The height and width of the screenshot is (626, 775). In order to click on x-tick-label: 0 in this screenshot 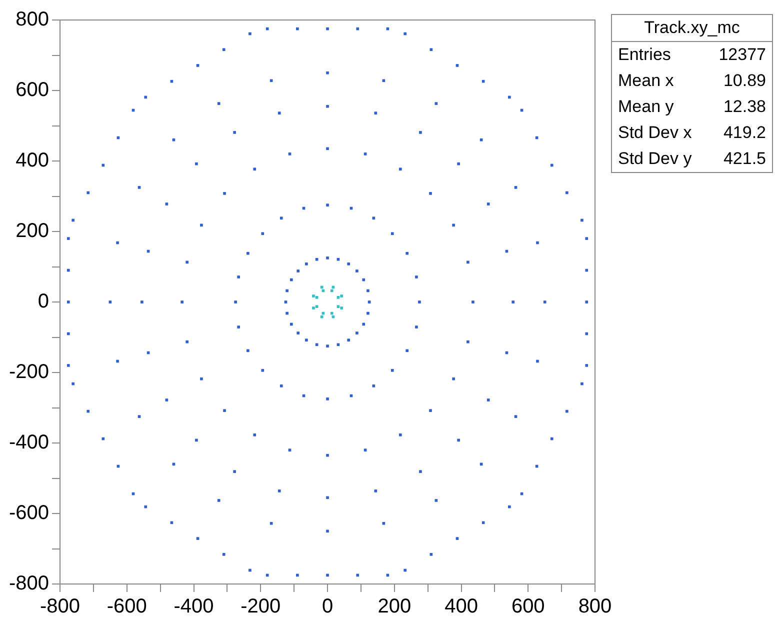, I will do `click(328, 607)`.